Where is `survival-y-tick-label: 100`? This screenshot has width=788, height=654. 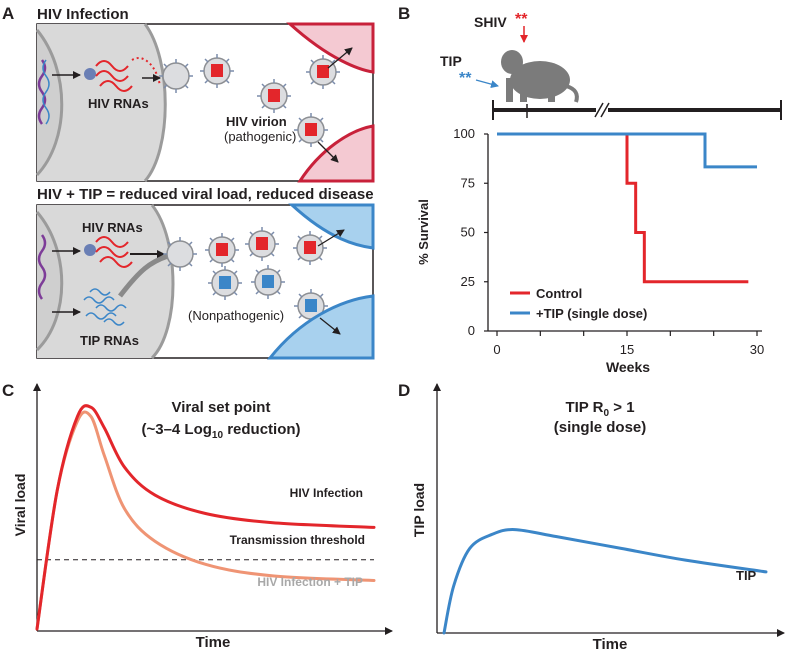
survival-y-tick-label: 100 is located at coordinates (464, 133).